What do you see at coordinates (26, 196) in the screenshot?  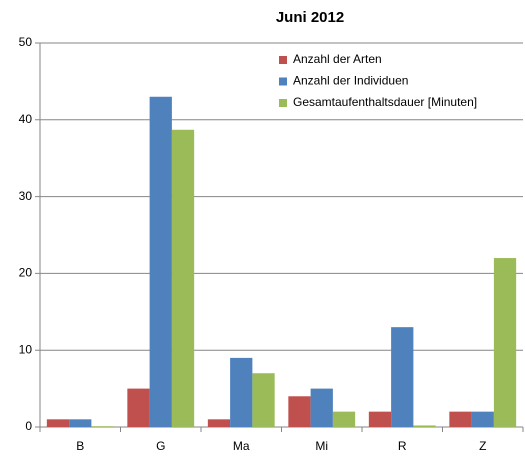 I see `y-tick-label: 30` at bounding box center [26, 196].